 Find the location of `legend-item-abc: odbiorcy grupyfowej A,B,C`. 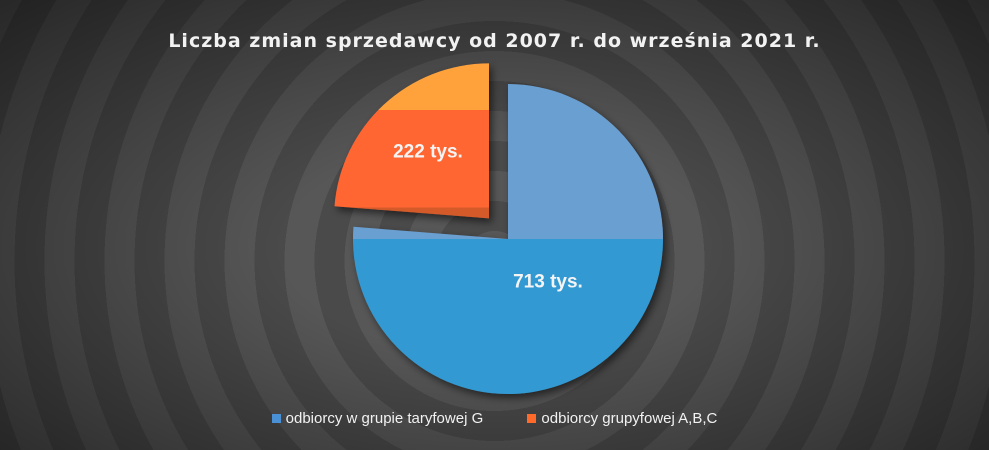

legend-item-abc: odbiorcy grupyfowej A,B,C is located at coordinates (622, 418).